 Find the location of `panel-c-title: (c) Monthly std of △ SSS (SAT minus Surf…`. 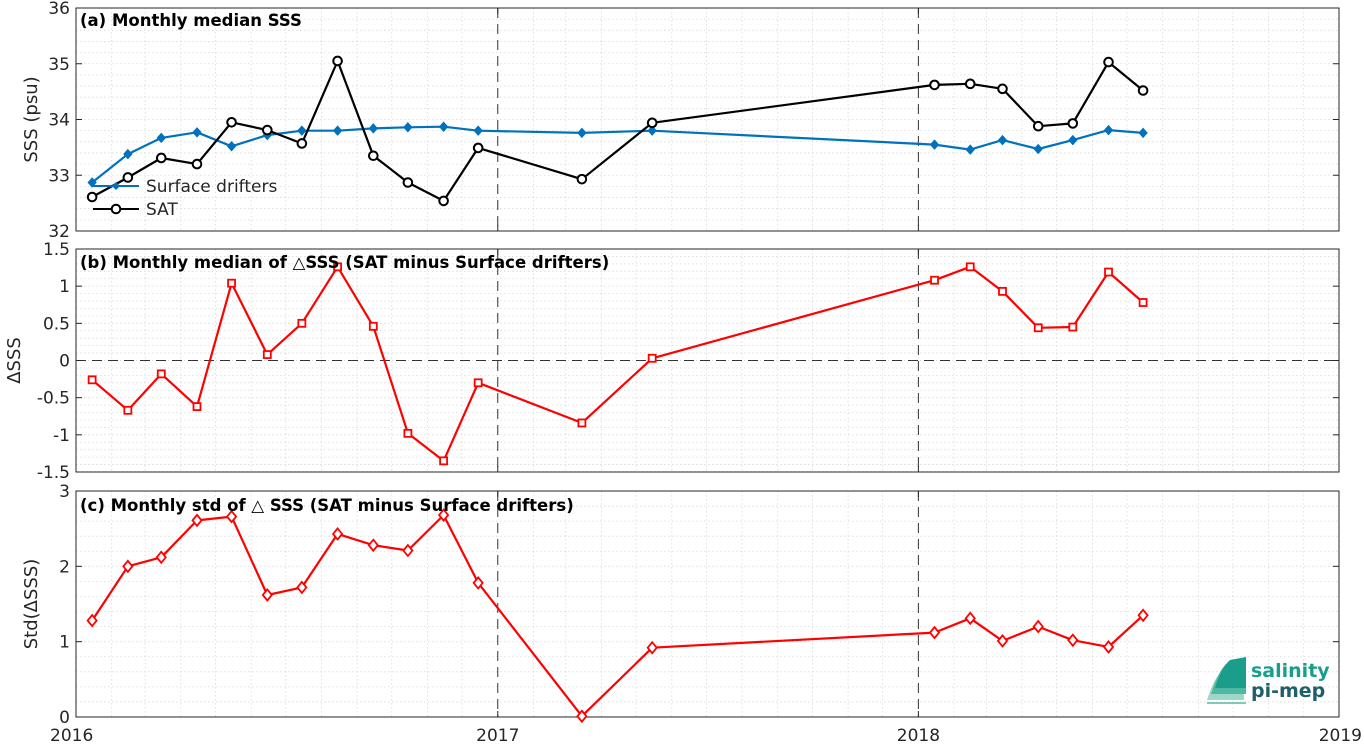

panel-c-title: (c) Monthly std of △ SSS (SAT minus Surf… is located at coordinates (327, 505).